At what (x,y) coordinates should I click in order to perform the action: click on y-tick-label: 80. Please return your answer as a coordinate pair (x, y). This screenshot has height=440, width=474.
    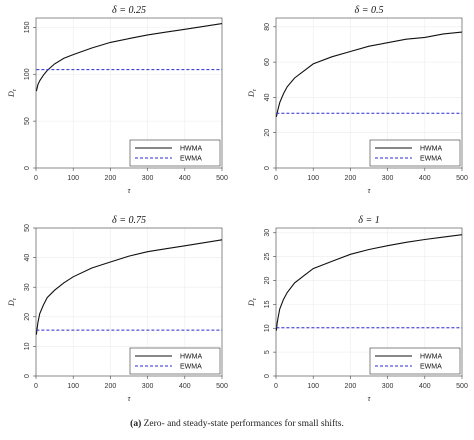
    Looking at the image, I should click on (267, 27).